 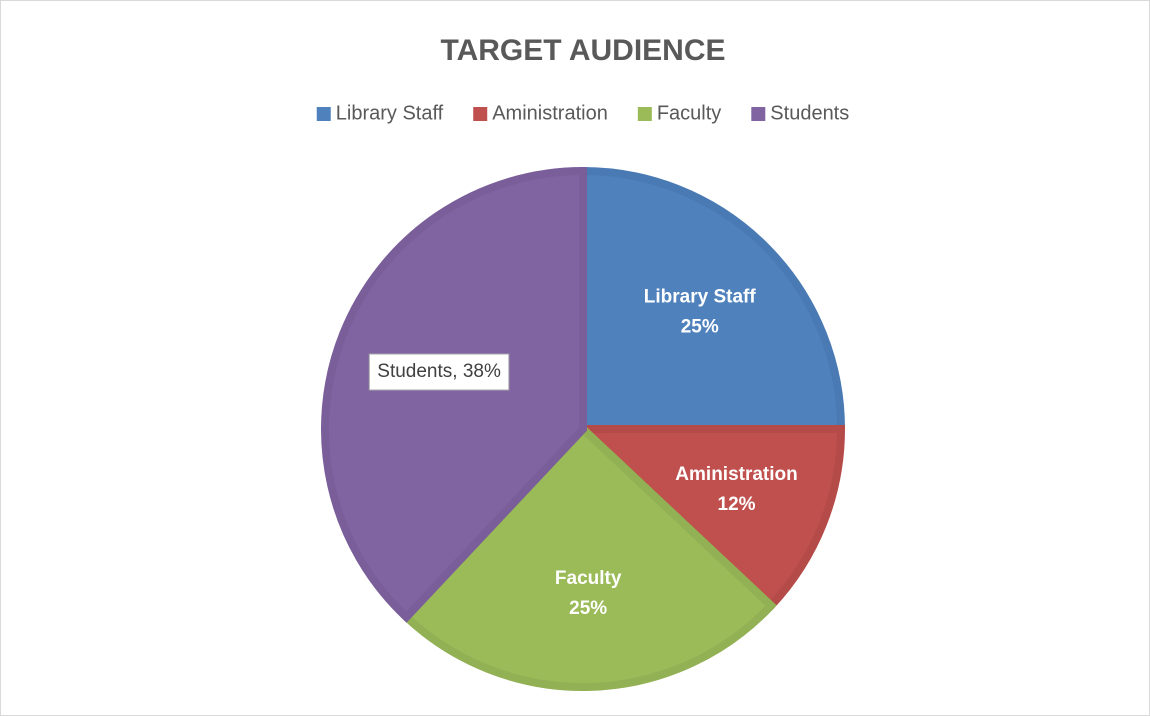 I want to click on data-label-box, so click(x=439, y=372).